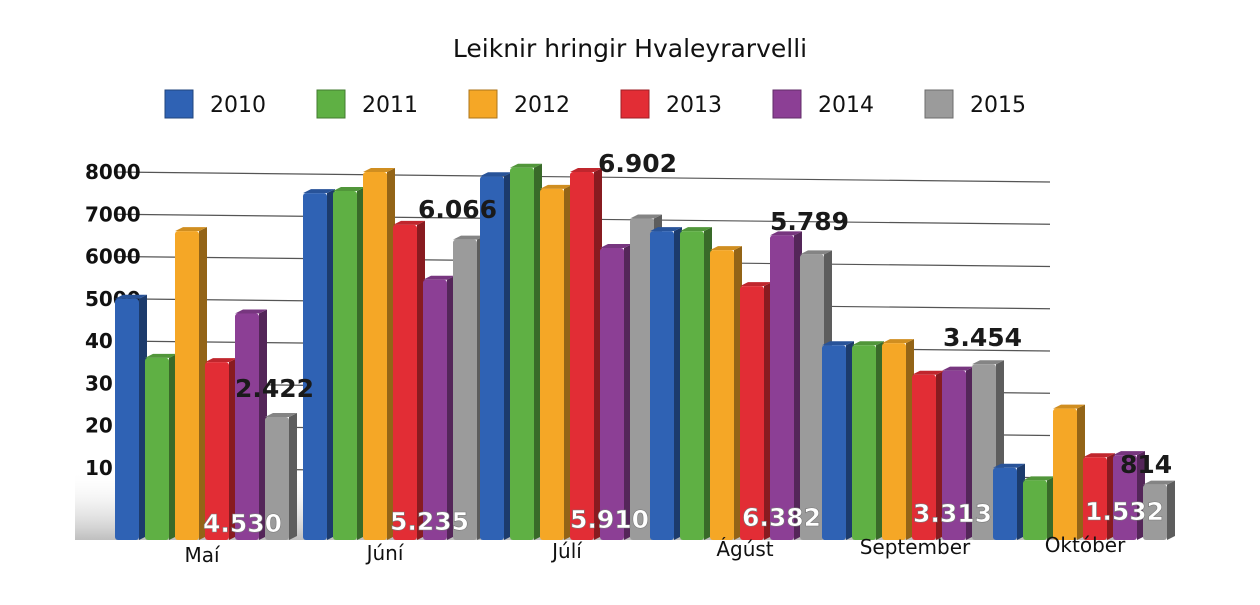 The image size is (1260, 605). What do you see at coordinates (390, 105) in the screenshot?
I see `legend-label-2011: 2011` at bounding box center [390, 105].